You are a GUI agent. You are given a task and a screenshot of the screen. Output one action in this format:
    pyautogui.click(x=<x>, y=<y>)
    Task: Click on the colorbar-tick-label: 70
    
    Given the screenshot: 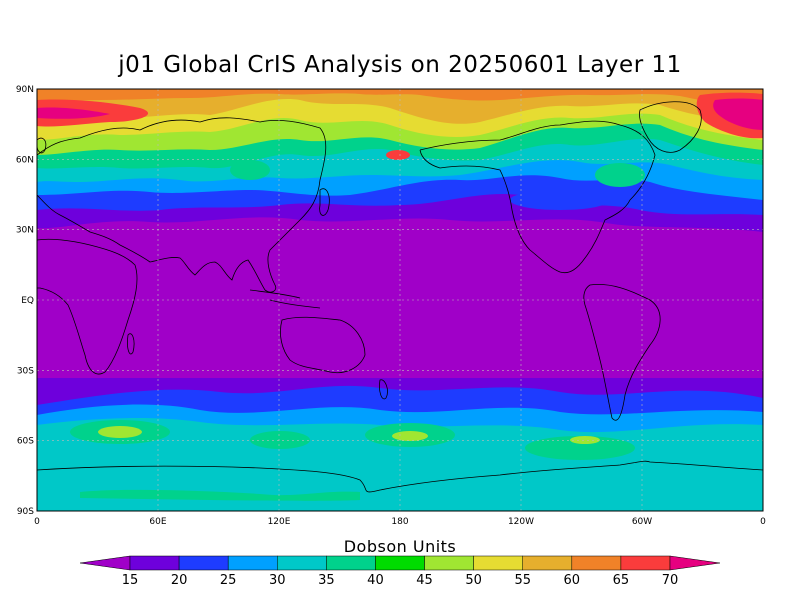 What is the action you would take?
    pyautogui.click(x=670, y=580)
    